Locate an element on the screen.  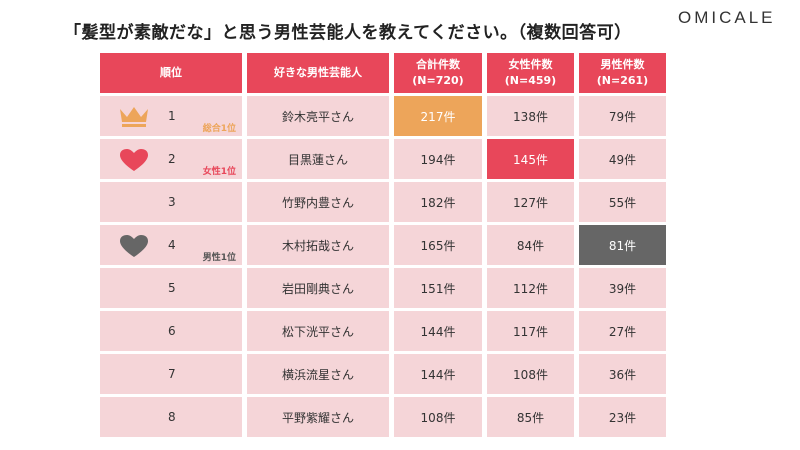
rank-number: 7 is located at coordinates (172, 374).